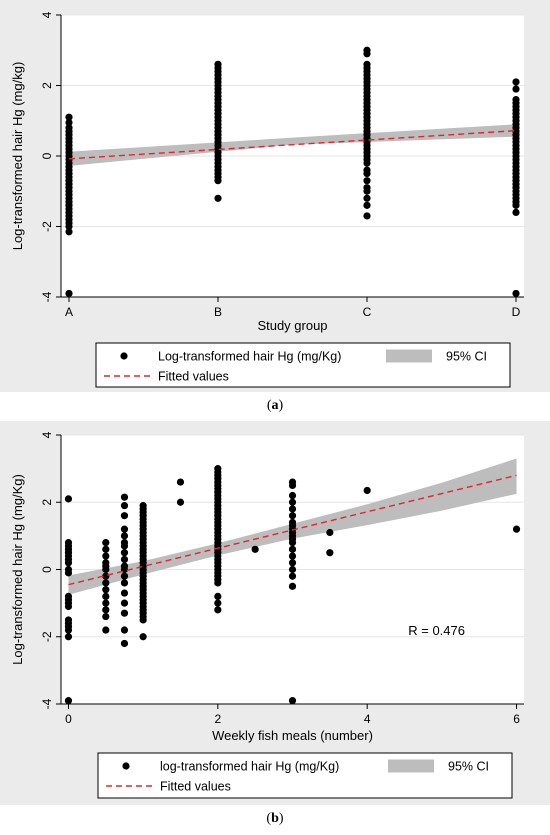  What do you see at coordinates (281, 818) in the screenshot?
I see `caption-b-close: )` at bounding box center [281, 818].